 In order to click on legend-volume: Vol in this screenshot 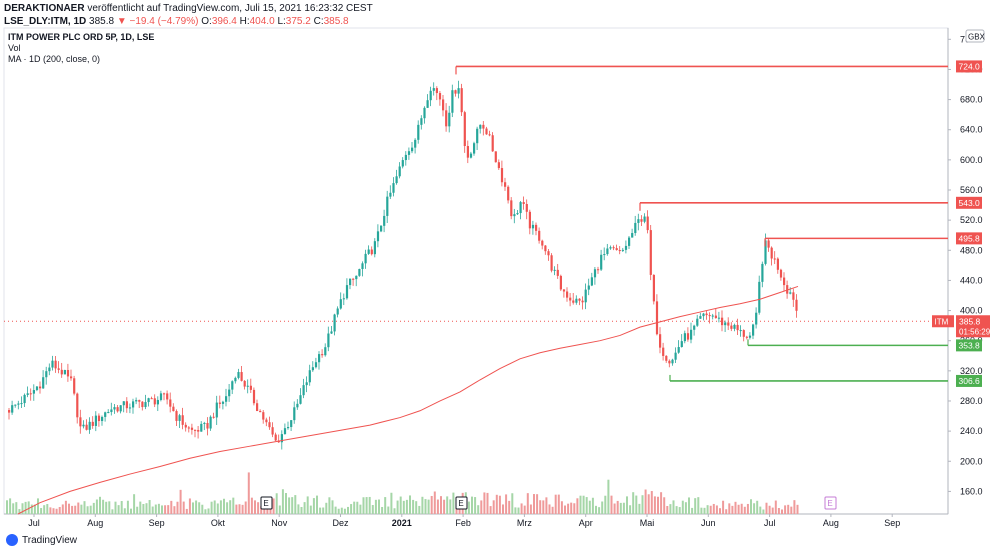, I will do `click(14, 48)`.